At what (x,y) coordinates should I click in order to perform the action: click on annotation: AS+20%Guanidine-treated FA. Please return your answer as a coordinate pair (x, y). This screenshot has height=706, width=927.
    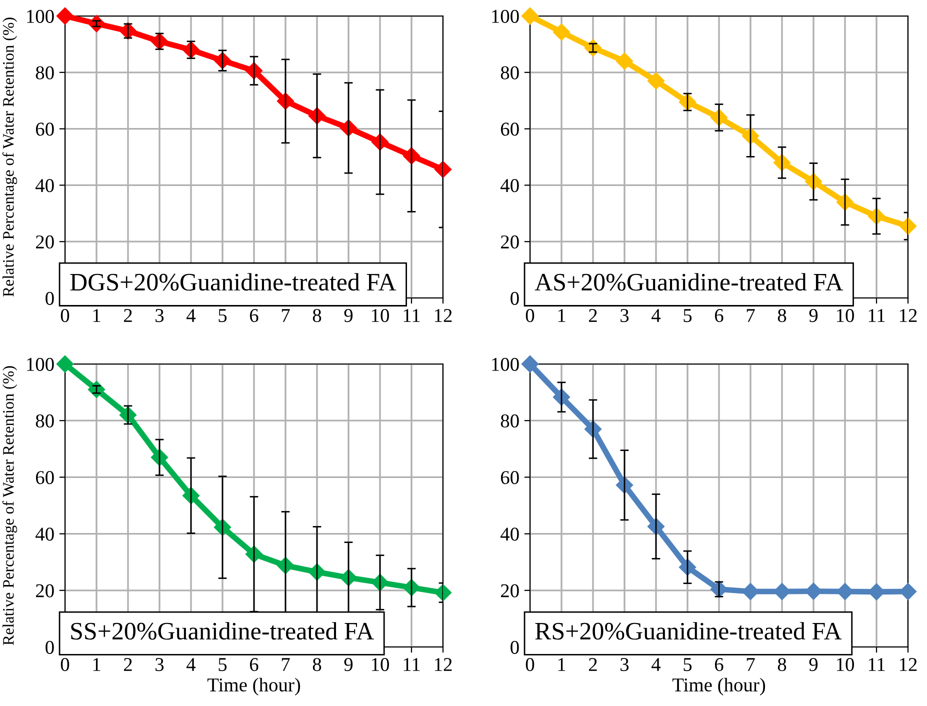
    Looking at the image, I should click on (689, 282).